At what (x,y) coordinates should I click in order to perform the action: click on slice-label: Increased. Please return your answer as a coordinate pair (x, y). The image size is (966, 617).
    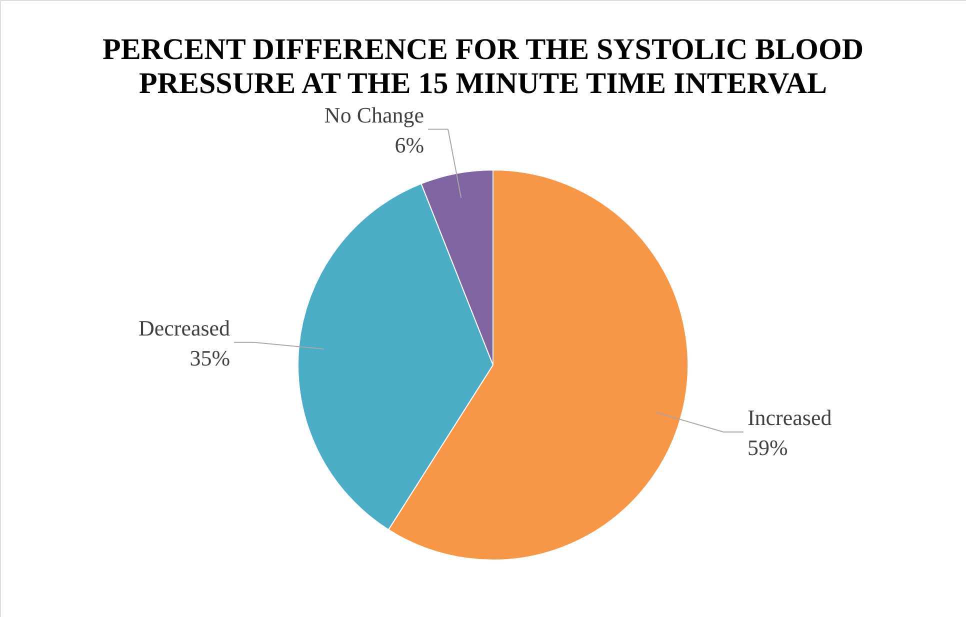
    Looking at the image, I should click on (789, 417).